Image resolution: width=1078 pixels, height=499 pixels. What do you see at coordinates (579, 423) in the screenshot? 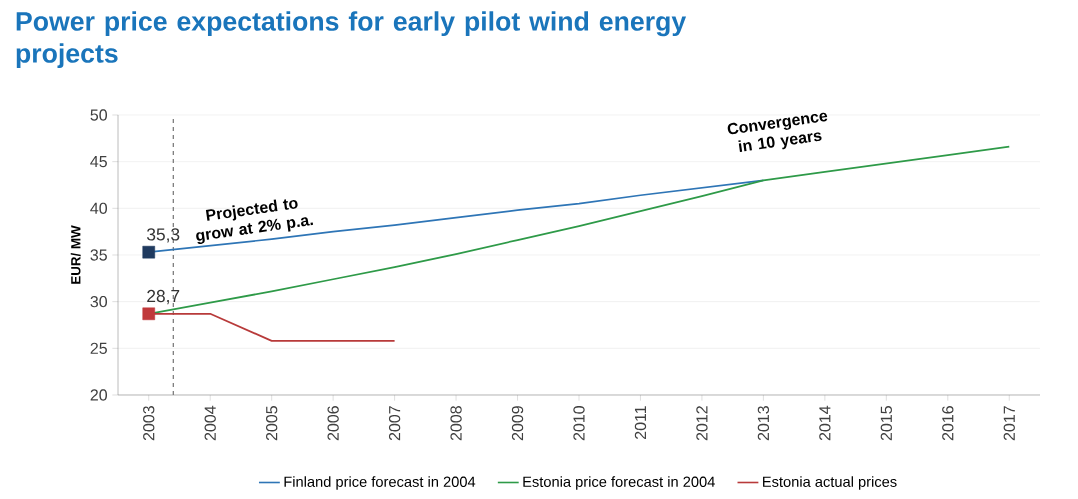
I see `x-tick-label: 2010` at bounding box center [579, 423].